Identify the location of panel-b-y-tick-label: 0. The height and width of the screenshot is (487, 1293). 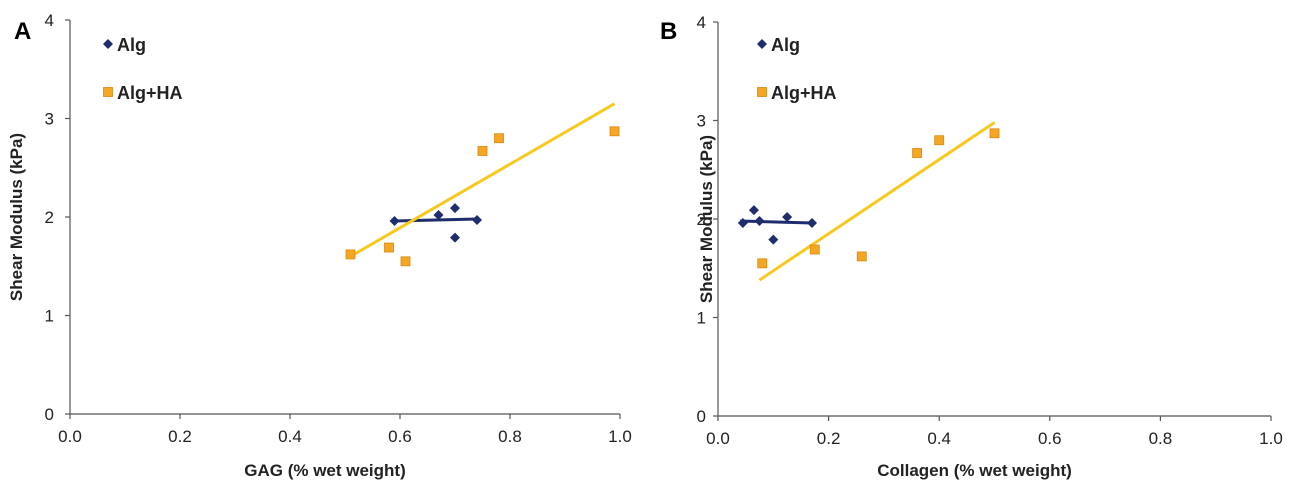
(701, 416).